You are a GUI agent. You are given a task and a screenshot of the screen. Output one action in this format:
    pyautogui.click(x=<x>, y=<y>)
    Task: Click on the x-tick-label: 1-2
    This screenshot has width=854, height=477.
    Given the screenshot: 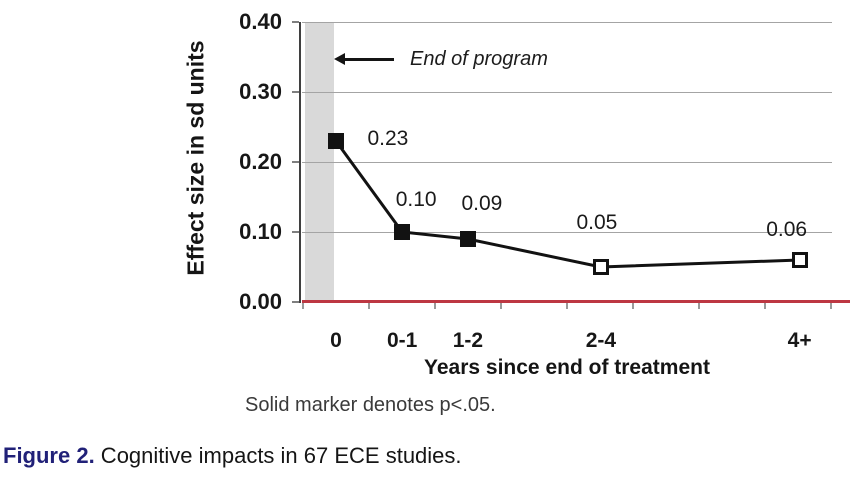 What is the action you would take?
    pyautogui.click(x=468, y=340)
    